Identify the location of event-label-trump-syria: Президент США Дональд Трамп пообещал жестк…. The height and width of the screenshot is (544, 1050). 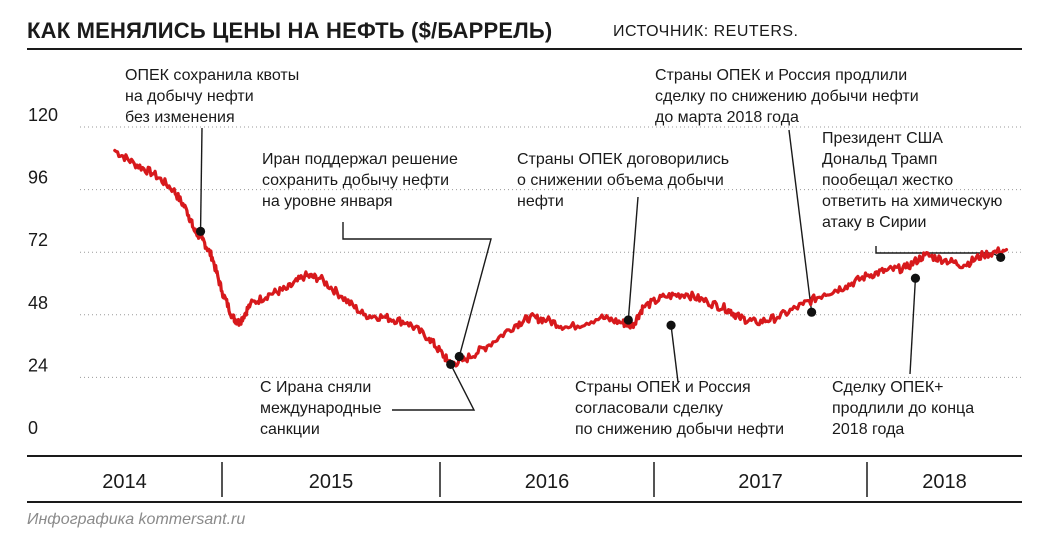
(912, 180).